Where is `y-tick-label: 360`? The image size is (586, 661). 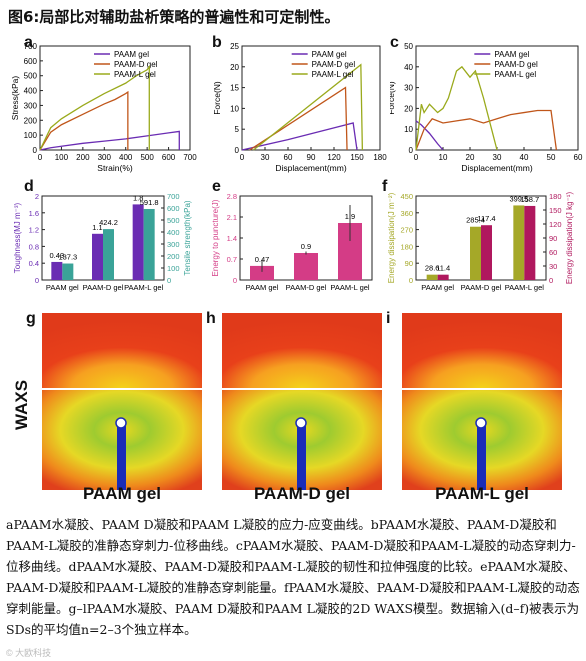
y-tick-label: 360 is located at coordinates (406, 213).